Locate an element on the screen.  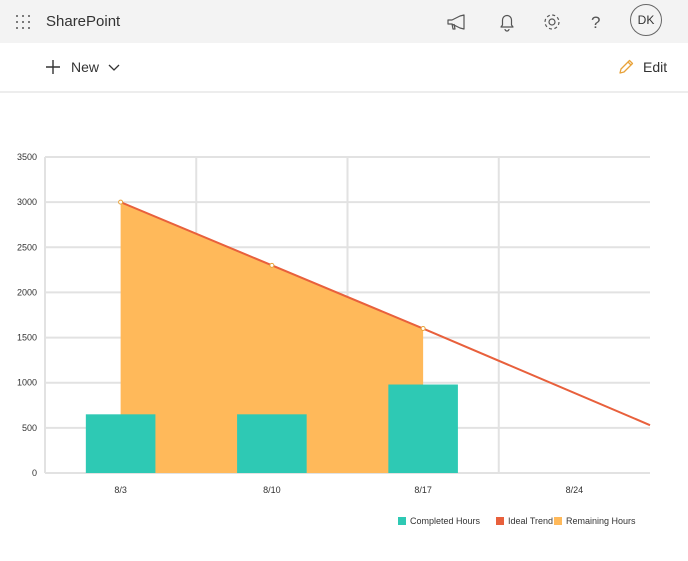
command-bar: New Edit is located at coordinates (344, 68).